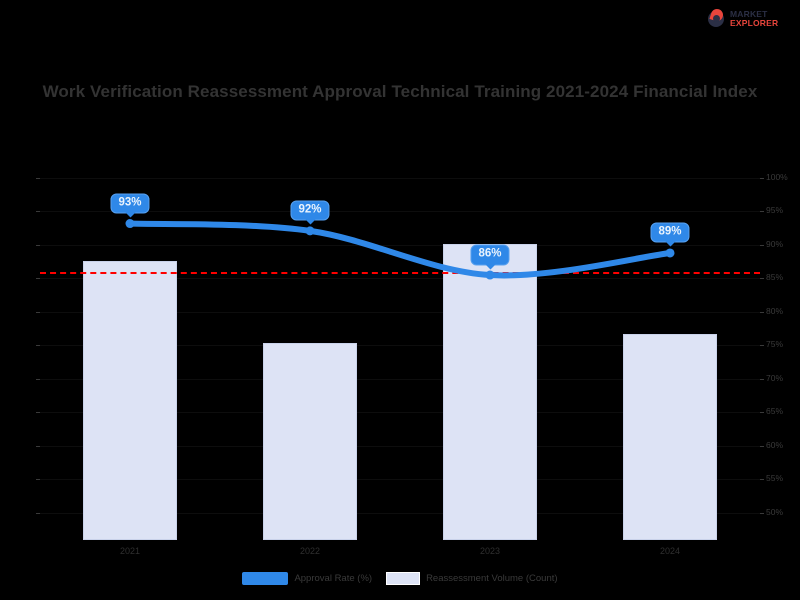 The height and width of the screenshot is (600, 800). Describe the element at coordinates (775, 478) in the screenshot. I see `right-axis-tick: 55%` at that location.